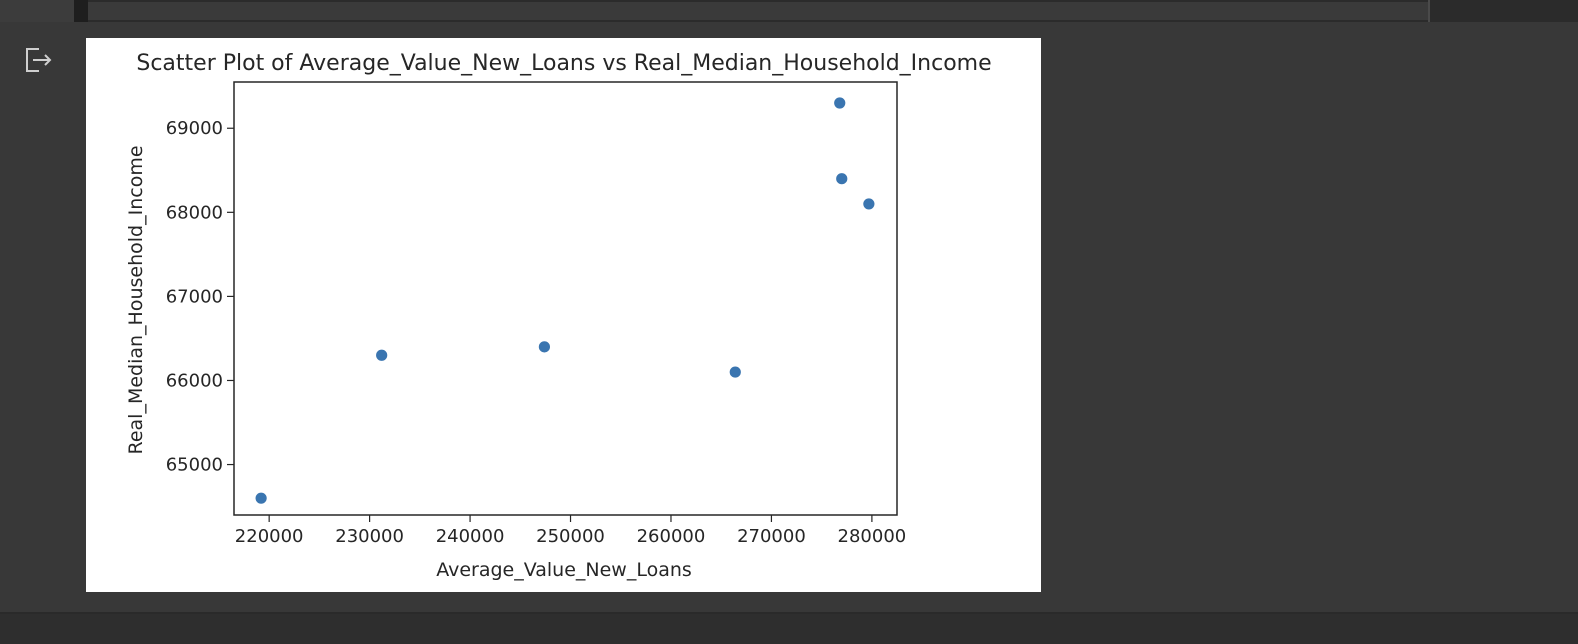  What do you see at coordinates (194, 380) in the screenshot?
I see `y-tick-label: 66000` at bounding box center [194, 380].